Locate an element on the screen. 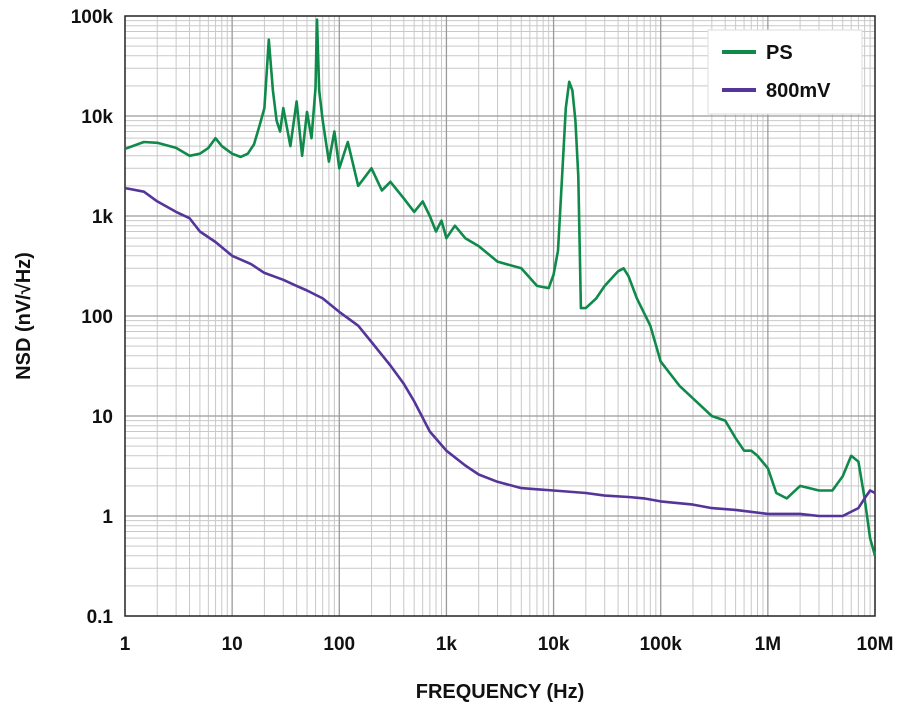 Image resolution: width=905 pixels, height=708 pixels. x-axis-title: FREQUENCY (Hz) is located at coordinates (500, 692).